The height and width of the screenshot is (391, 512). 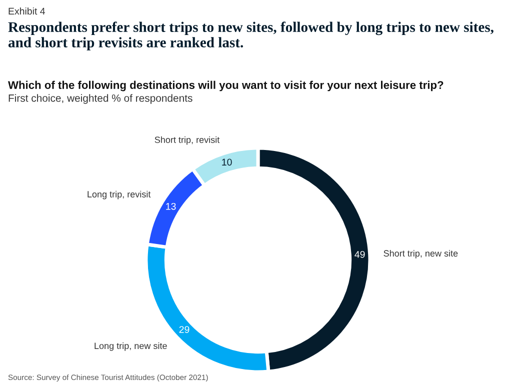 What do you see at coordinates (251, 36) in the screenshot?
I see `chart-title: Respondents prefer short trips to new sites, followed by long trips to new sites, and short trip revisits are ranked last.` at bounding box center [251, 36].